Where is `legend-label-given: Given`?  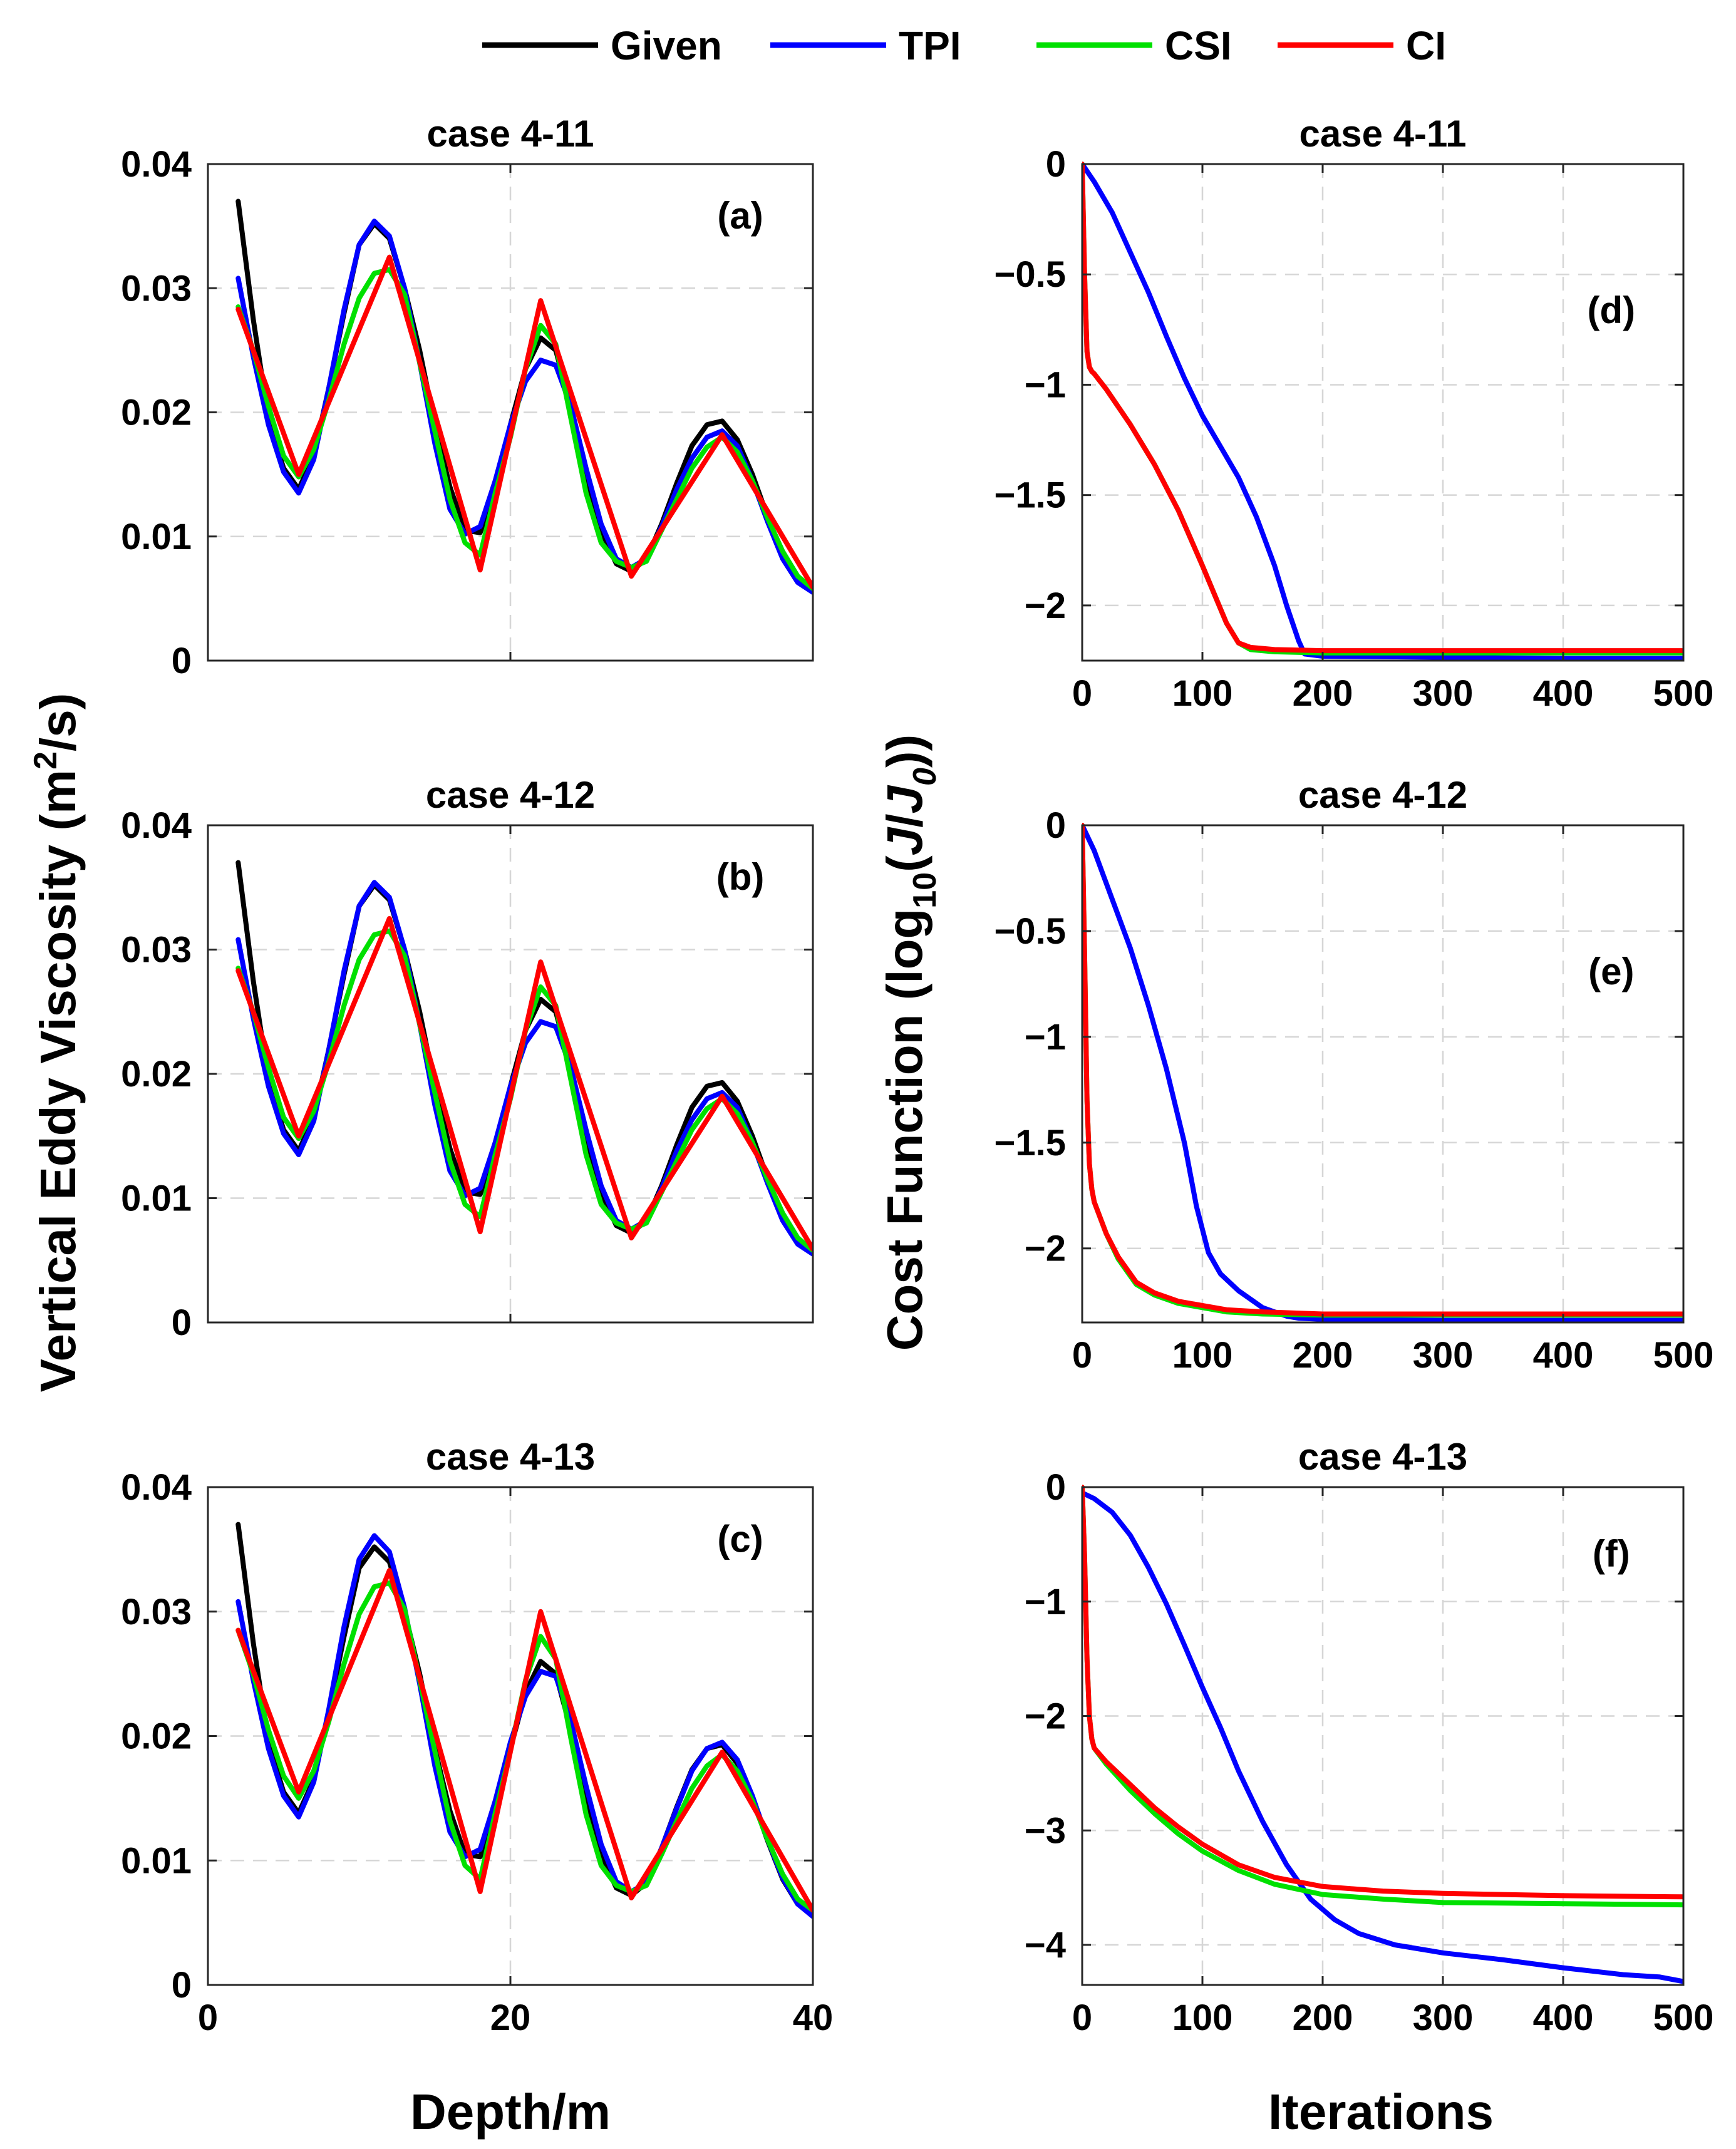
legend-label-given: Given is located at coordinates (666, 45).